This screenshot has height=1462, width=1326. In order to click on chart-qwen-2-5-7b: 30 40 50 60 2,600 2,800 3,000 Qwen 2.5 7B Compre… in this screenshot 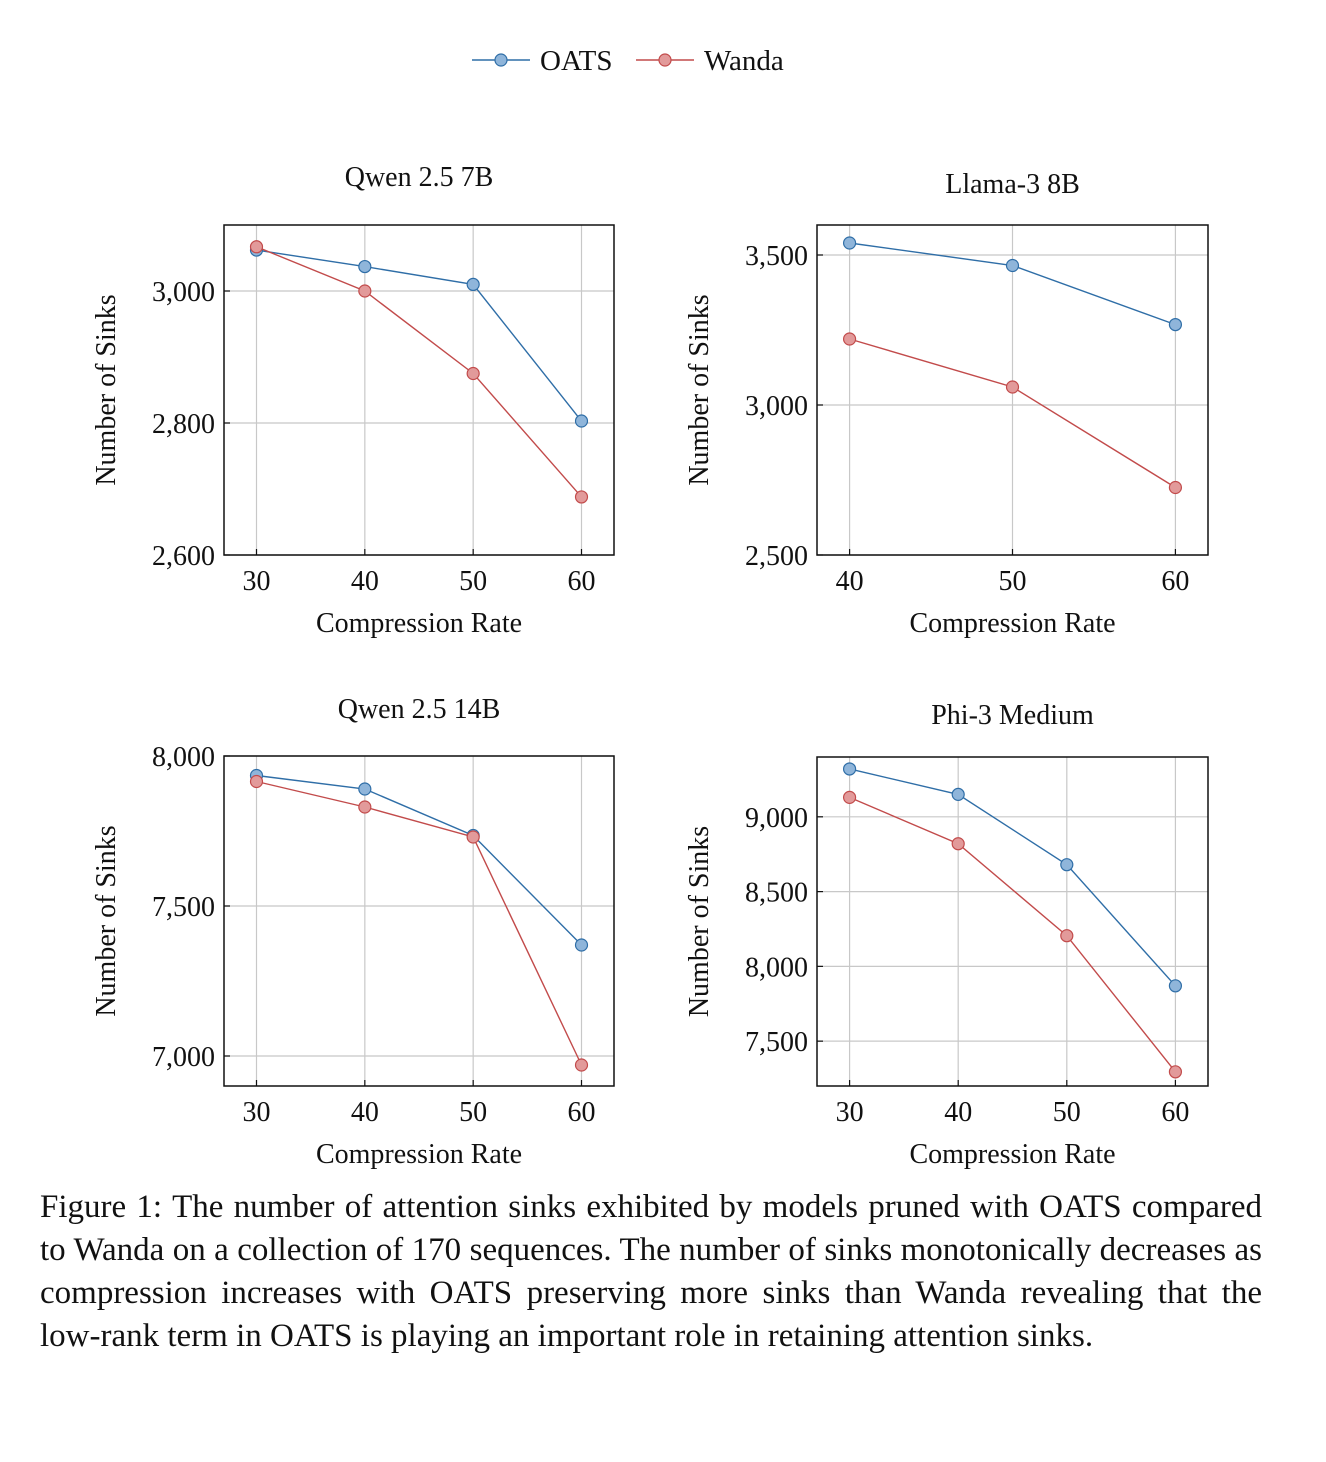, I will do `click(353, 400)`.